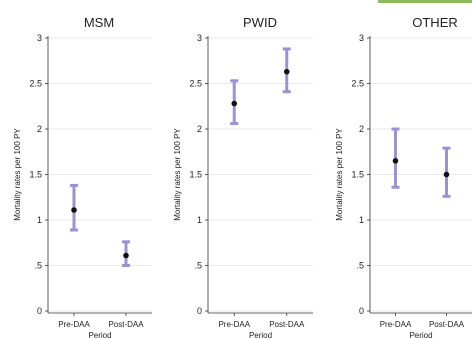 The image size is (472, 338). What do you see at coordinates (260, 22) in the screenshot?
I see `panel-title: PWID` at bounding box center [260, 22].